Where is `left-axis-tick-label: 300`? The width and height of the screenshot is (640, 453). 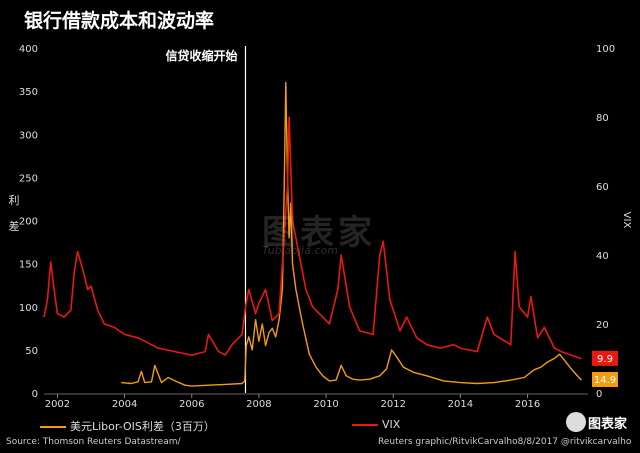
left-axis-tick-label: 300 is located at coordinates (28, 135).